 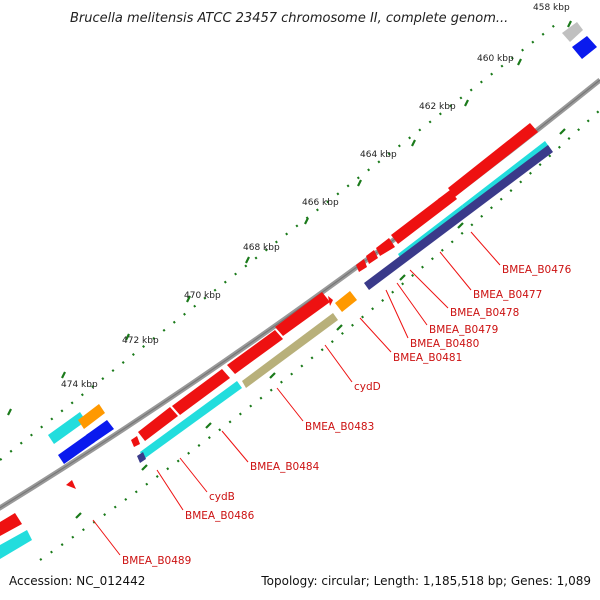 What do you see at coordinates (140, 341) in the screenshot?
I see `tick-label-472: 472 kbp` at bounding box center [140, 341].